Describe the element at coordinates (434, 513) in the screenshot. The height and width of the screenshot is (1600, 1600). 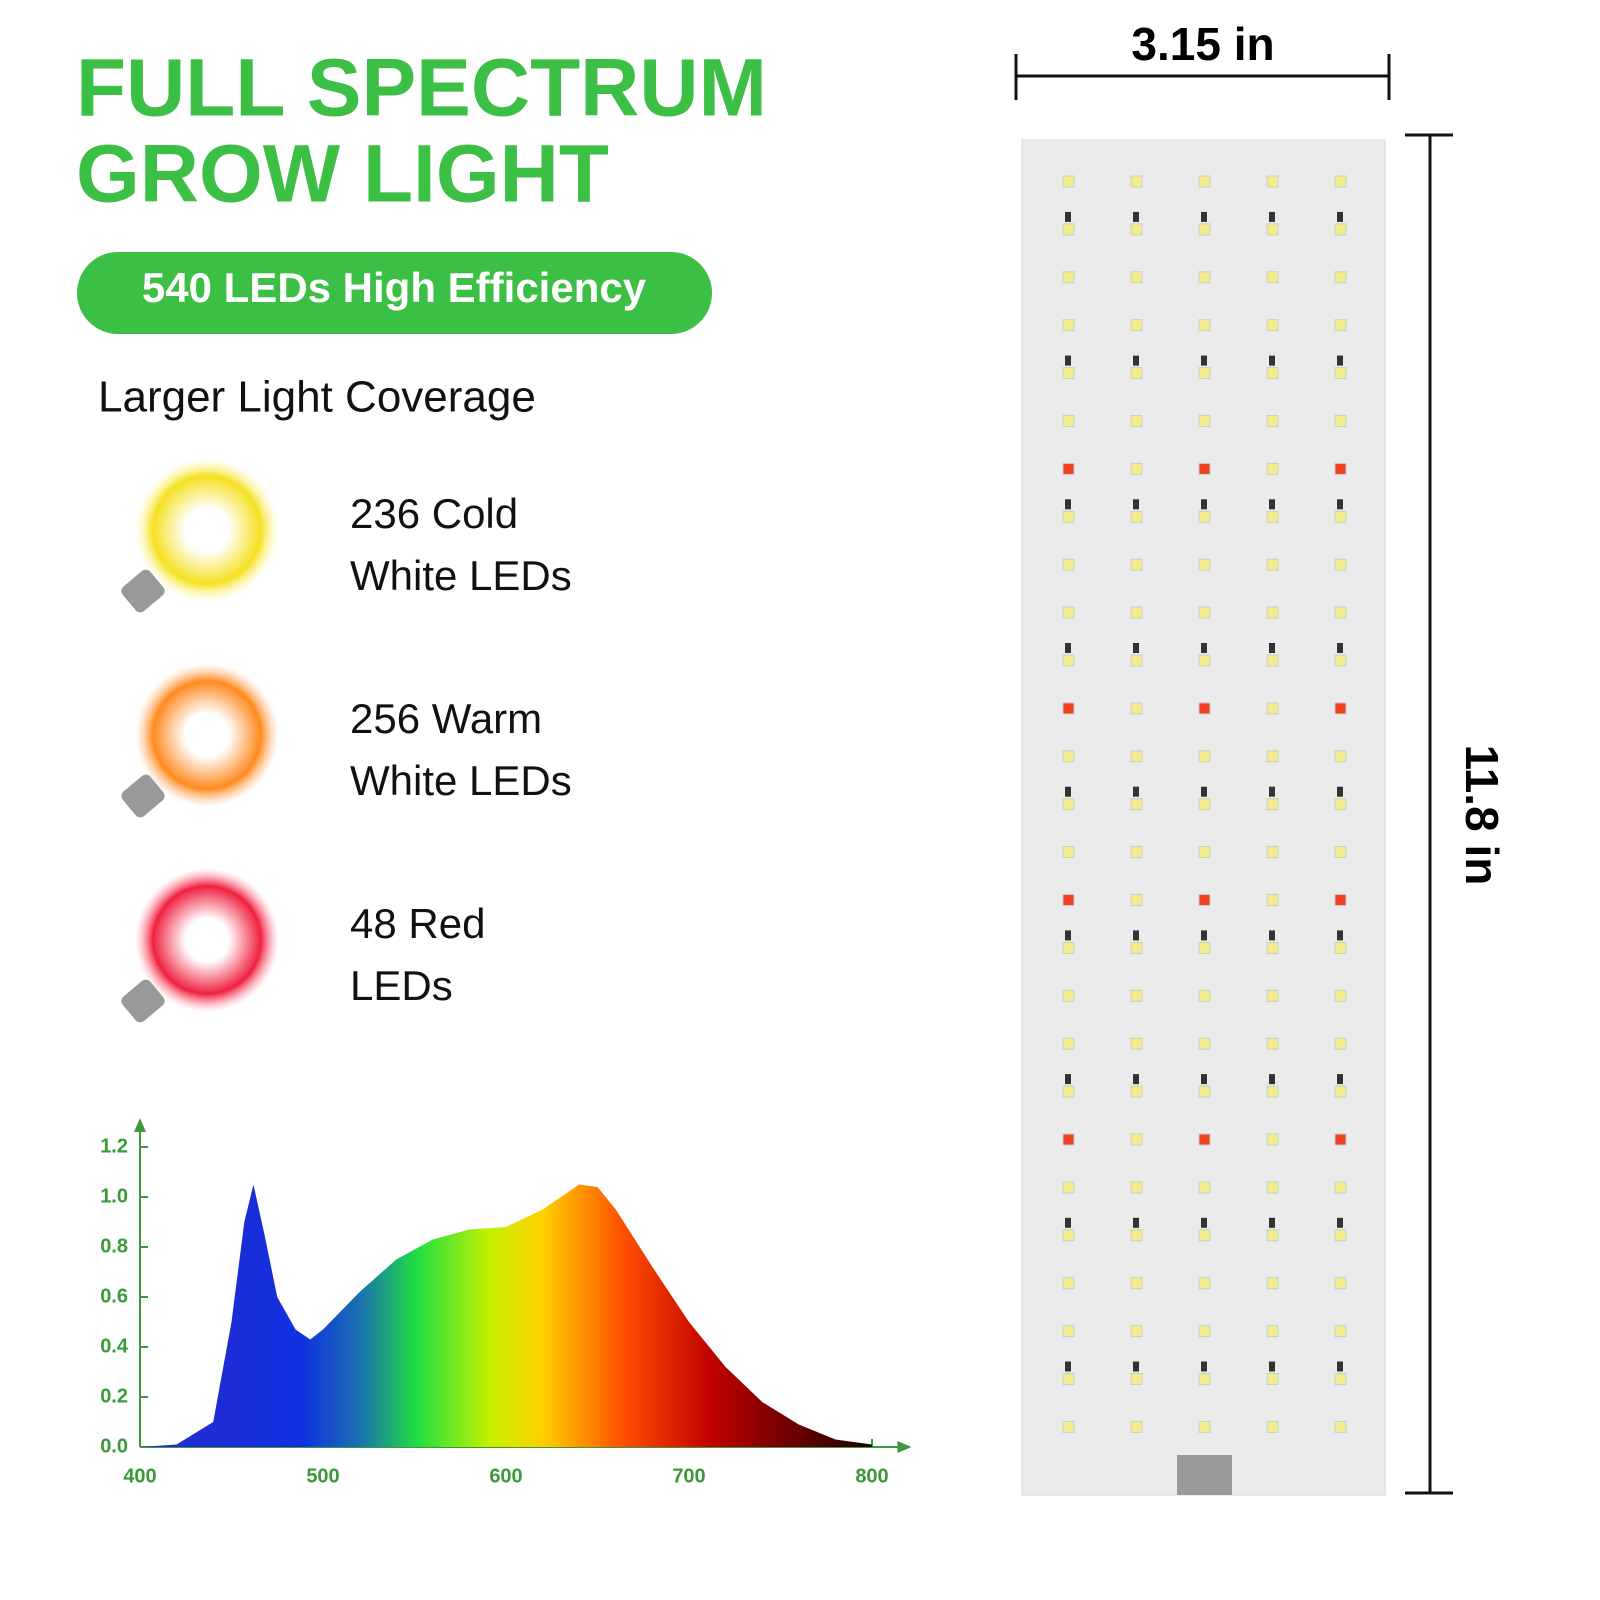
I see `feature-text: 236 Cold` at that location.